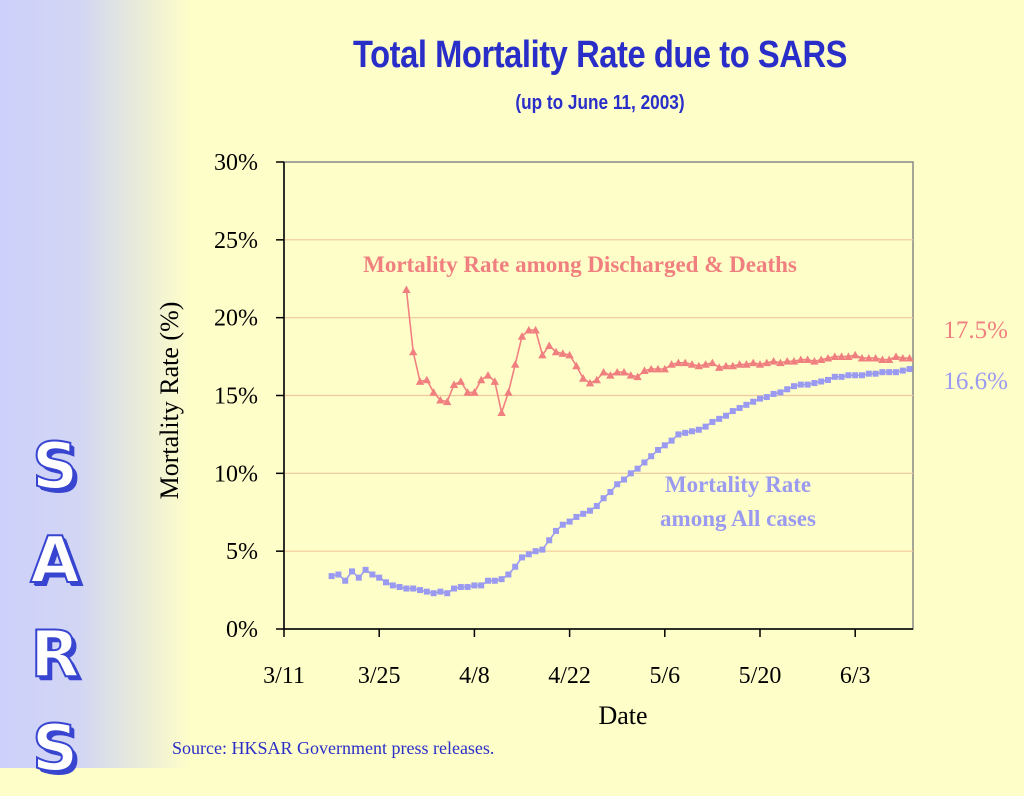 The height and width of the screenshot is (796, 1024). Describe the element at coordinates (738, 484) in the screenshot. I see `series-label-all-cases-line1: Mortality Rate` at that location.